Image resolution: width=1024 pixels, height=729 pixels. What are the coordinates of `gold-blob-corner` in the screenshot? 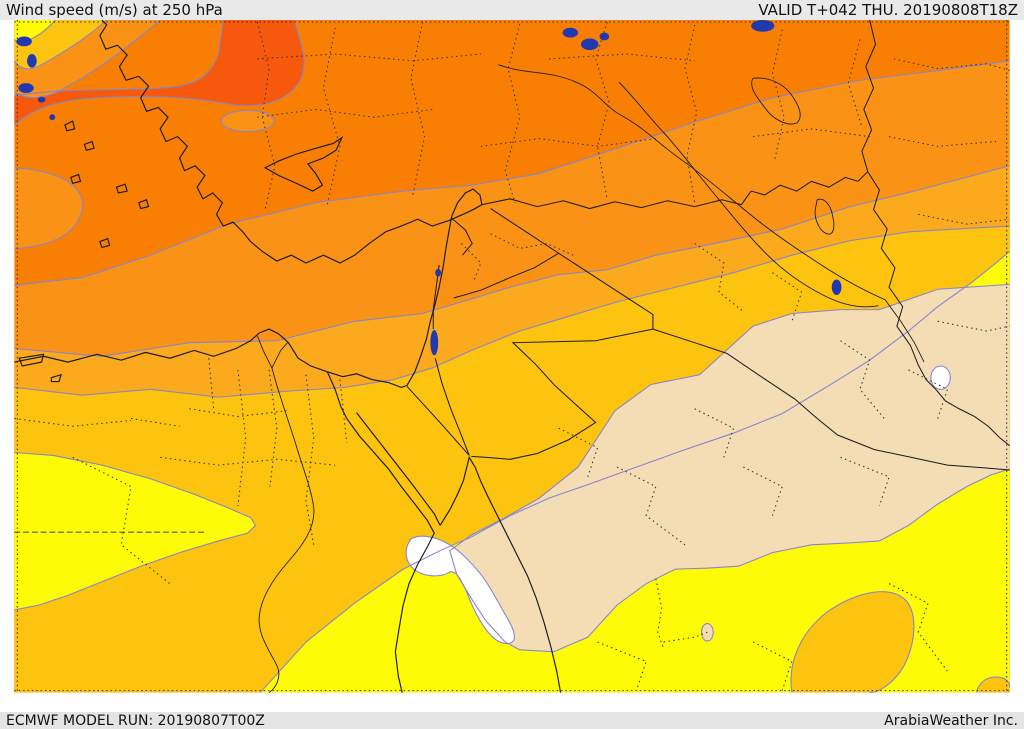 It's located at (993, 685).